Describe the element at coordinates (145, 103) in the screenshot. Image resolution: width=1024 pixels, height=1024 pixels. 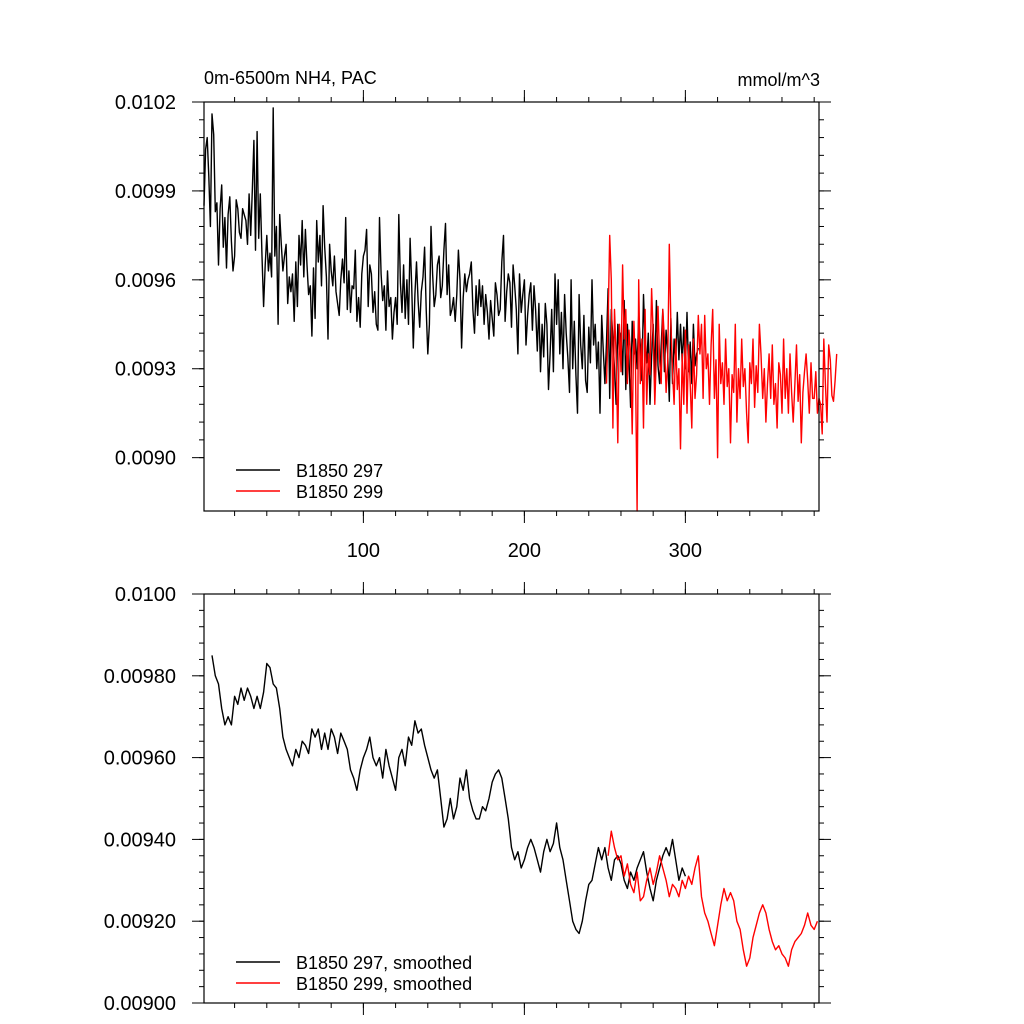
I see `y-tick-label: 0.0102` at that location.